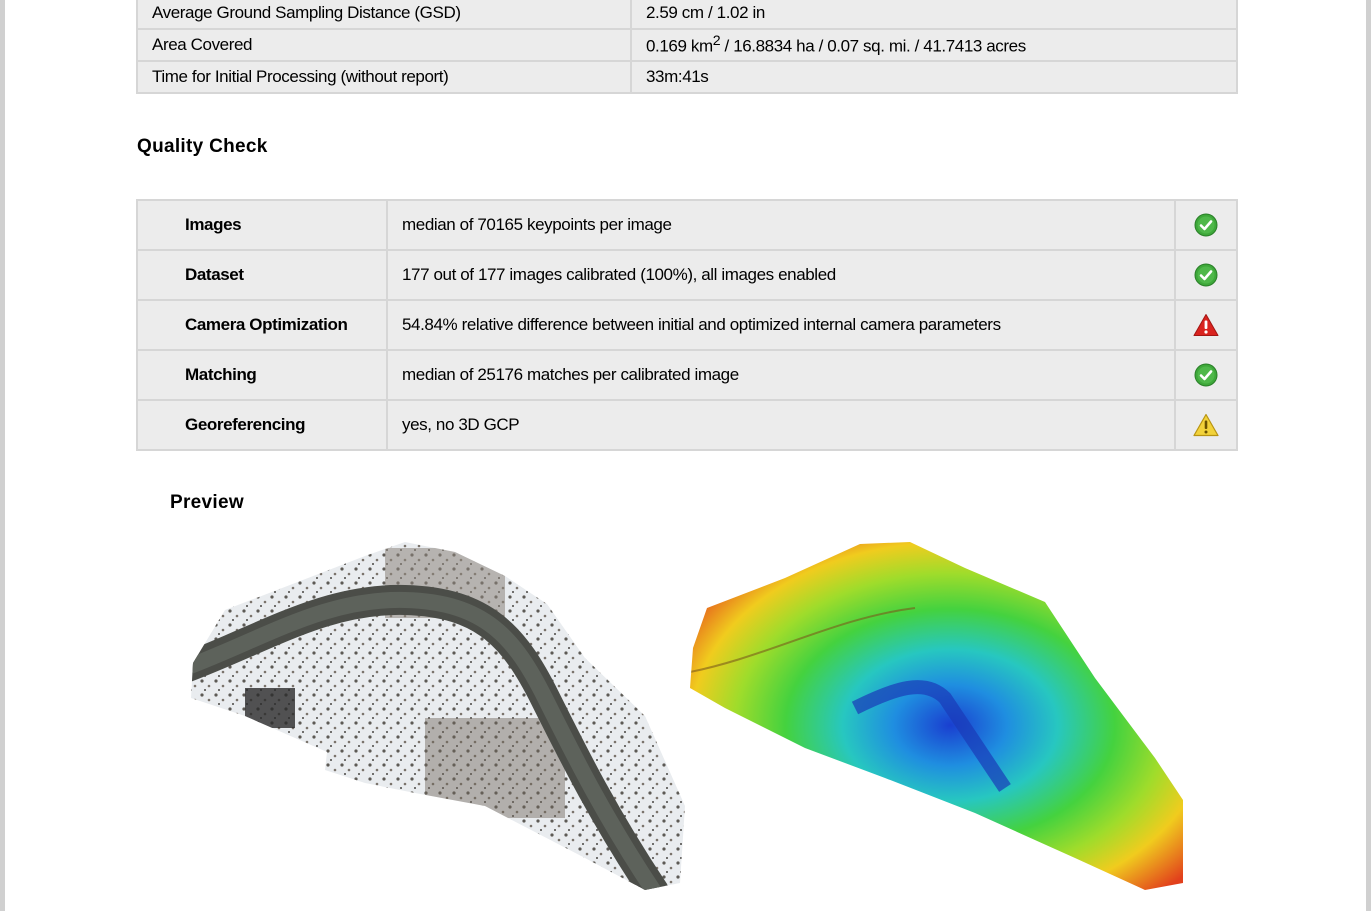  Describe the element at coordinates (781, 425) in the screenshot. I see `qc-description: yes, no 3D GCP` at that location.